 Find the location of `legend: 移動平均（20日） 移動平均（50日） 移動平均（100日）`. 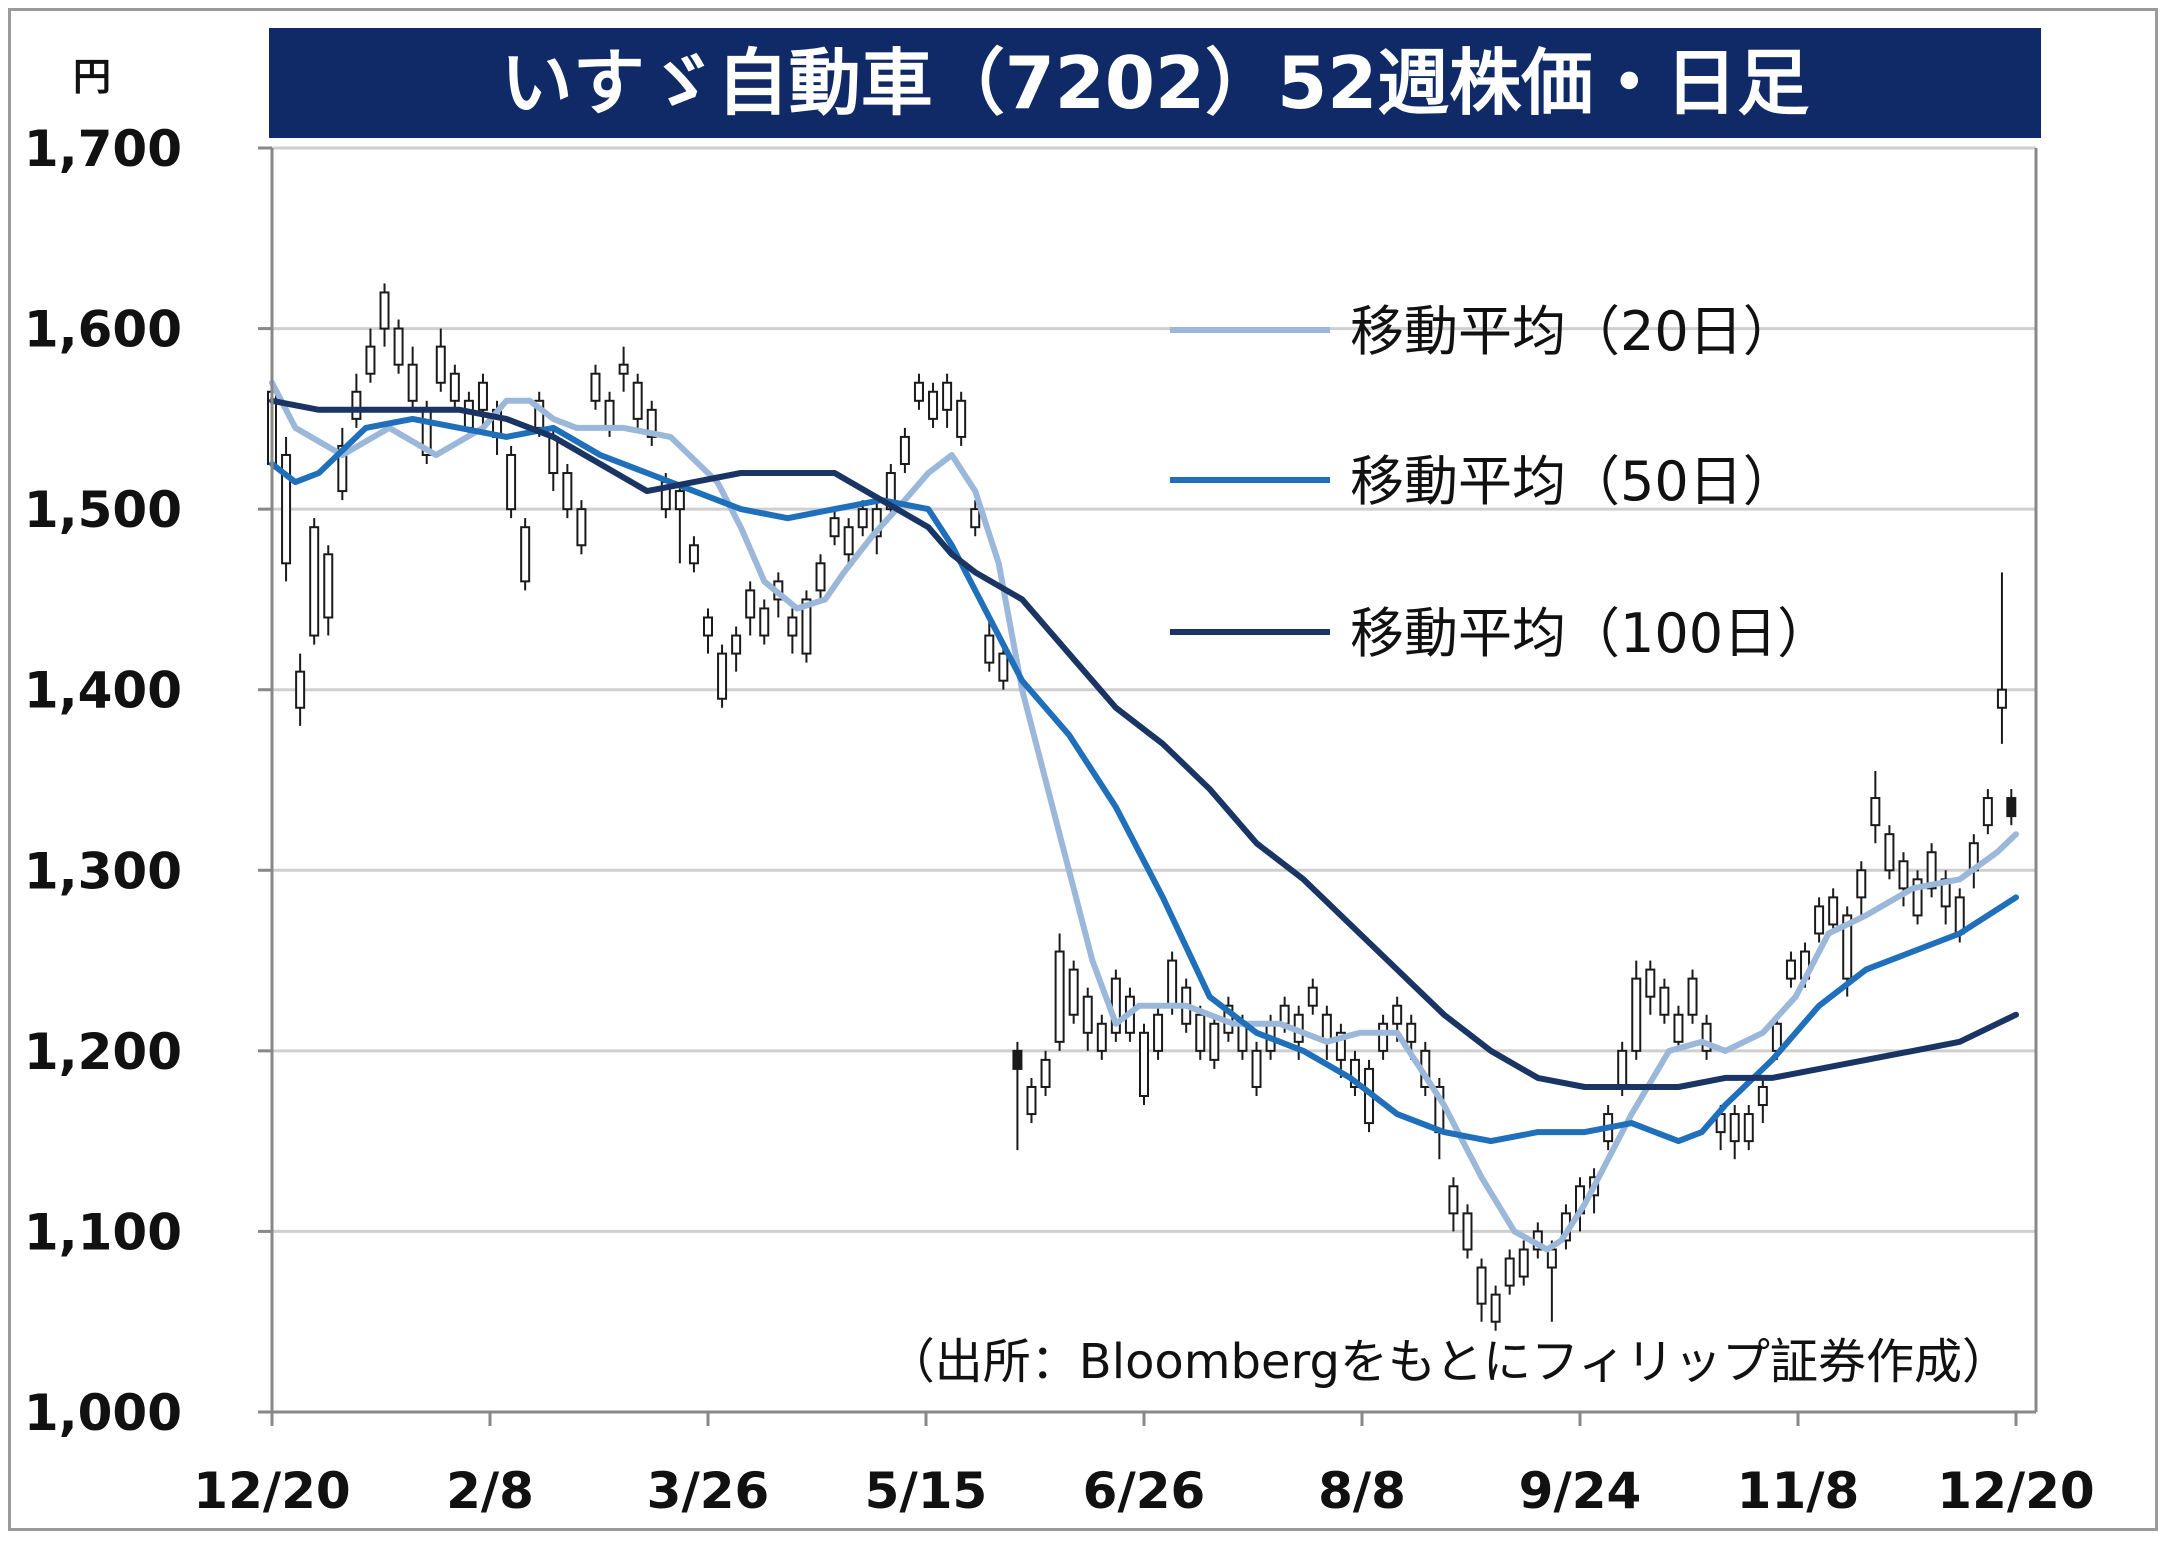

legend: 移動平均（20日） 移動平均（50日） 移動平均（100日） is located at coordinates (1500, 482).